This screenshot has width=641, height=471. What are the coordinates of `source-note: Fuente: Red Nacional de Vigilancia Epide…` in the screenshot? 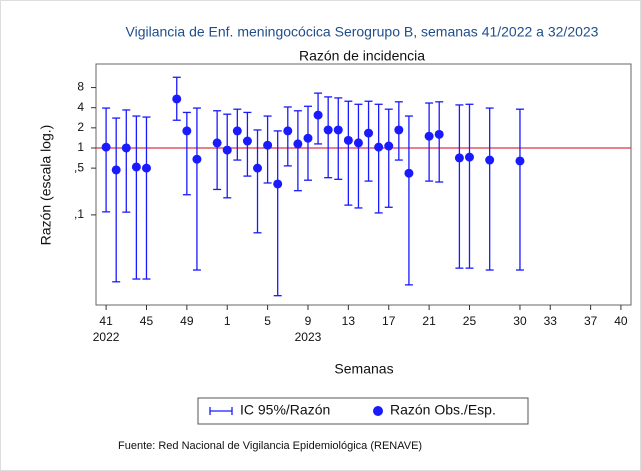 It's located at (270, 446).